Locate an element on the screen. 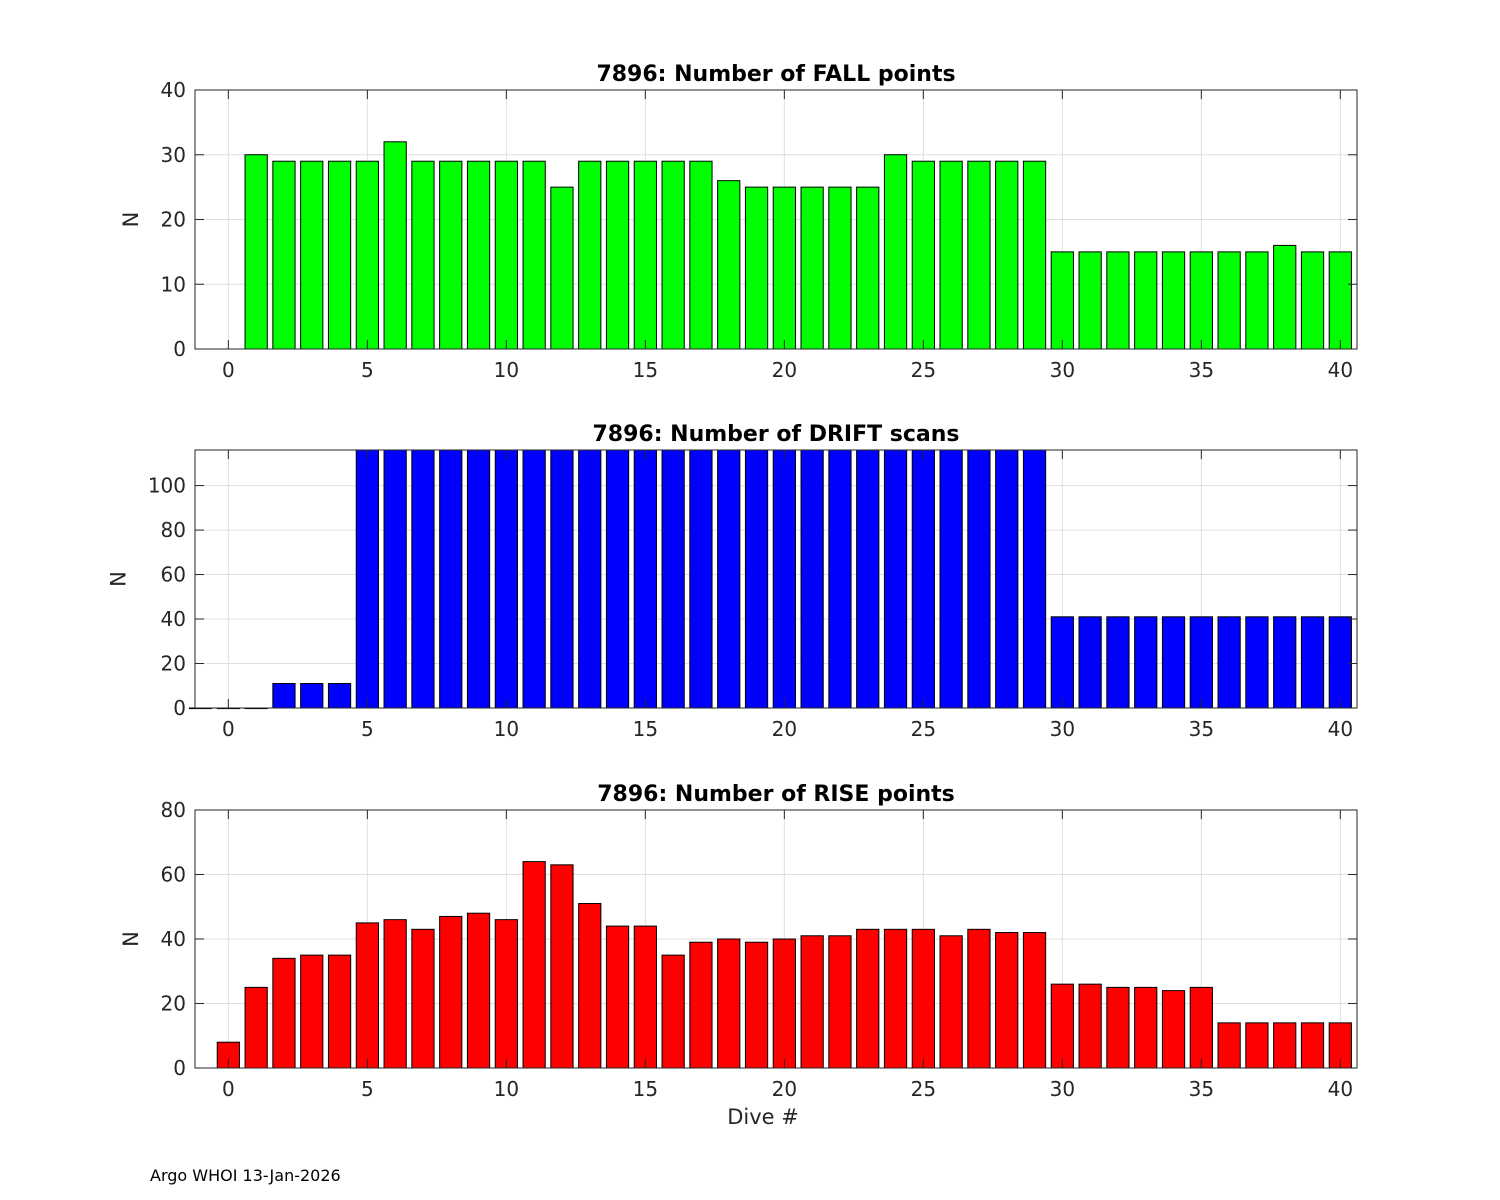 This screenshot has height=1200, width=1500. y-tick-label: 0 is located at coordinates (179, 708).